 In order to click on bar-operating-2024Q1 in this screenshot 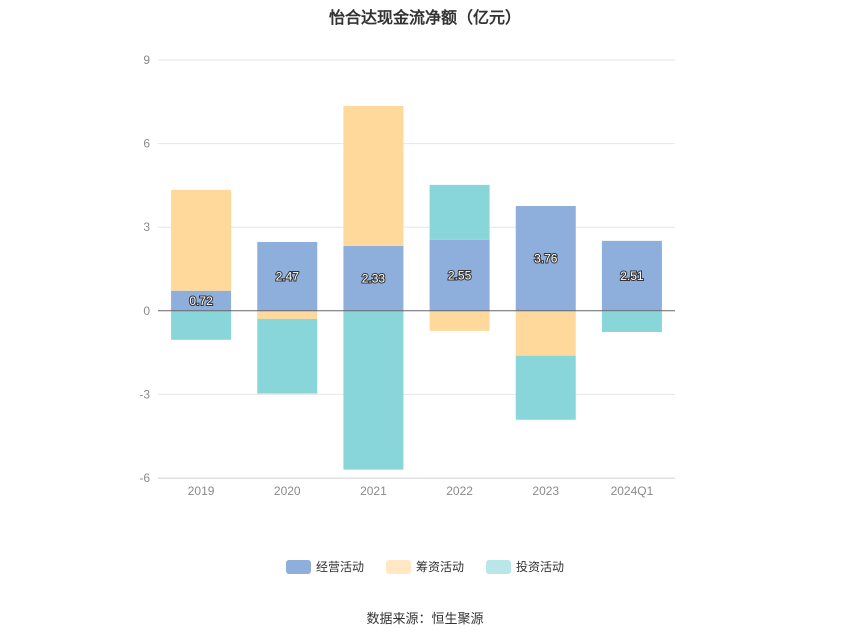, I will do `click(631, 275)`.